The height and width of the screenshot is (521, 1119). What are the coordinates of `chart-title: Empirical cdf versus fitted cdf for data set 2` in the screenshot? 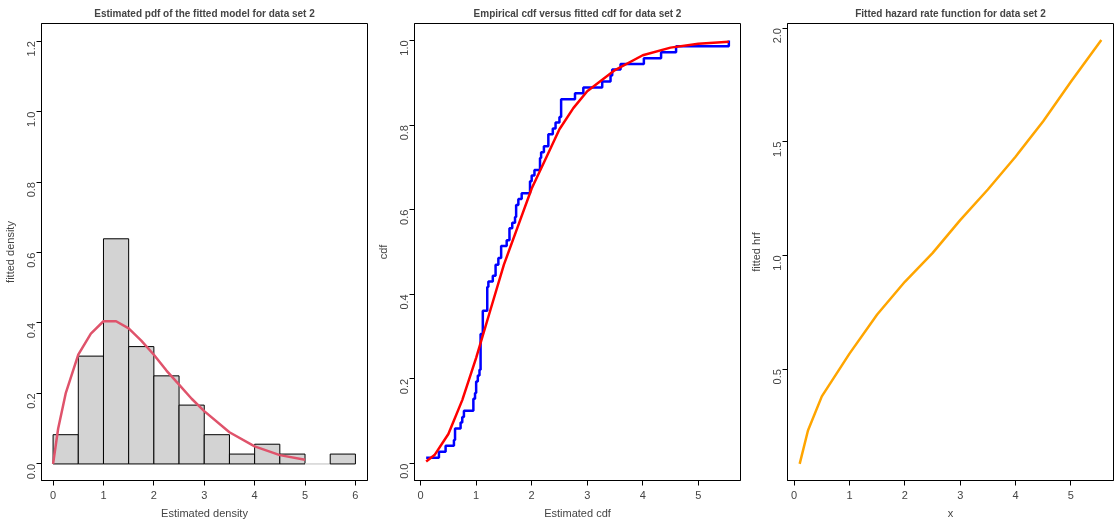 It's located at (577, 13).